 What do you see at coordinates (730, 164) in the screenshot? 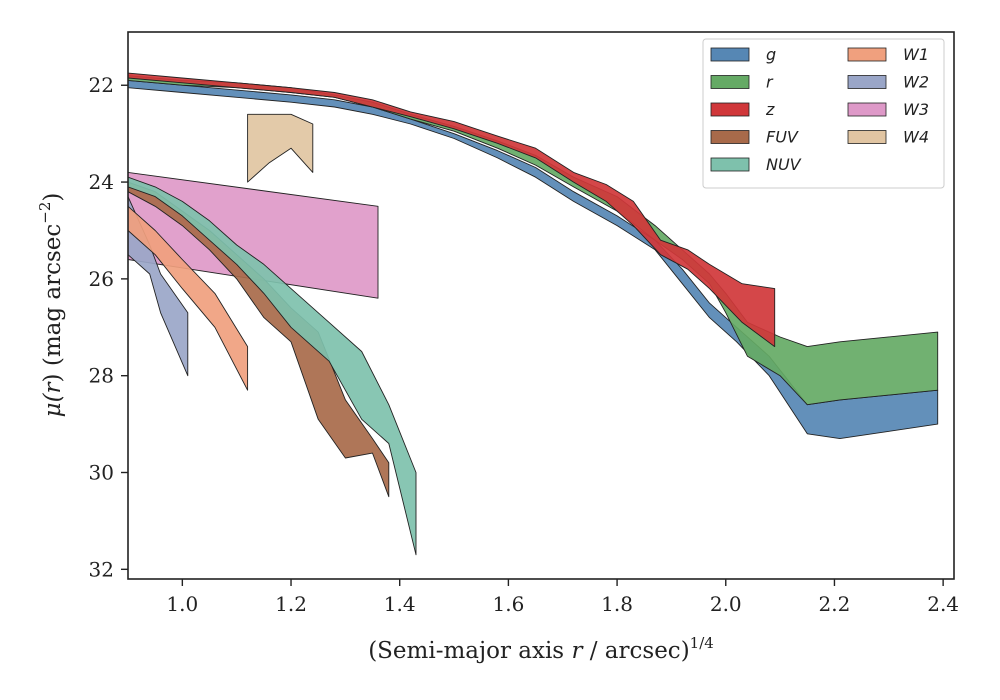
I see `legend-swatch-nuv` at bounding box center [730, 164].